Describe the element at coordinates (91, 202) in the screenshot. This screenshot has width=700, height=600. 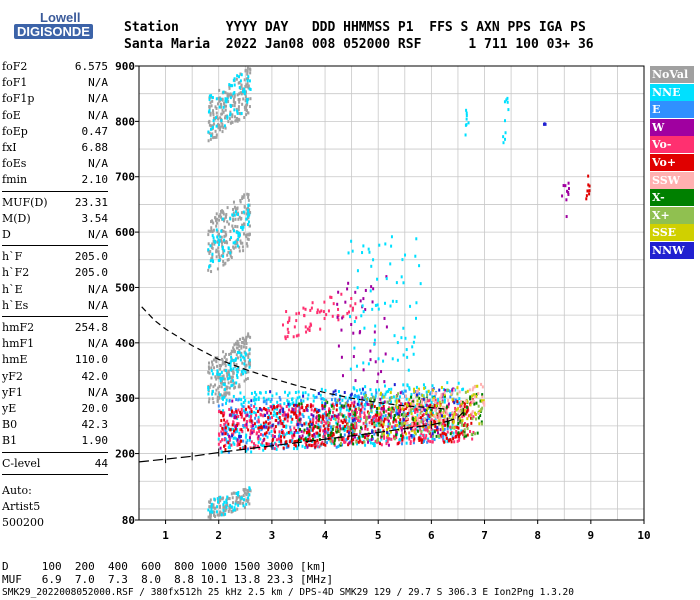
I see `param-value: 23.31` at that location.